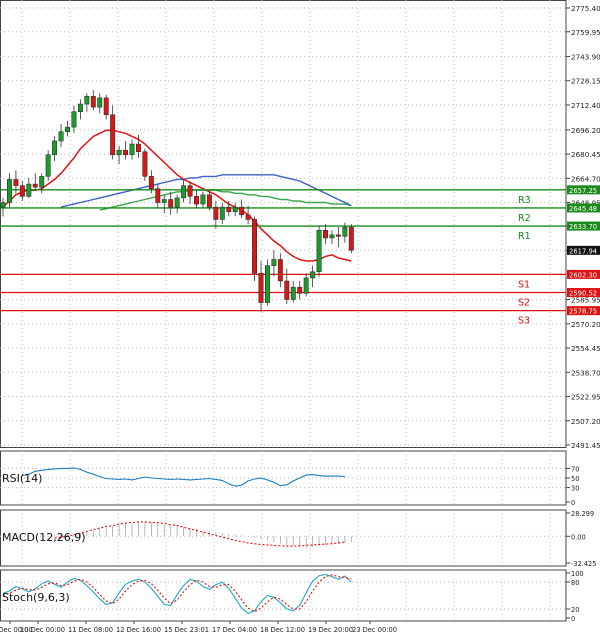 Image resolution: width=600 pixels, height=634 pixels. I want to click on time-tick-label: 11 Dec 08:00, so click(90, 630).